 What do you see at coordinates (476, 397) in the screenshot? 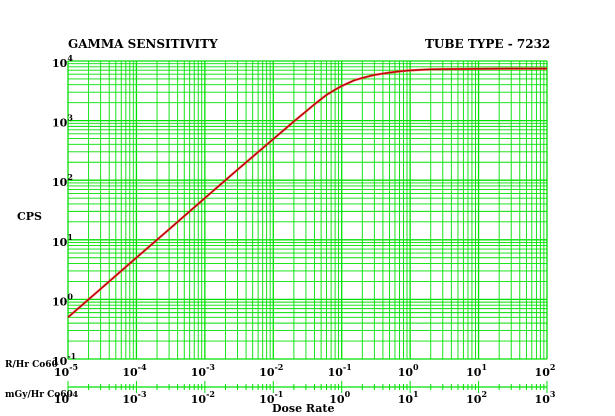
I see `x2-tick-label: 10²` at bounding box center [476, 397].